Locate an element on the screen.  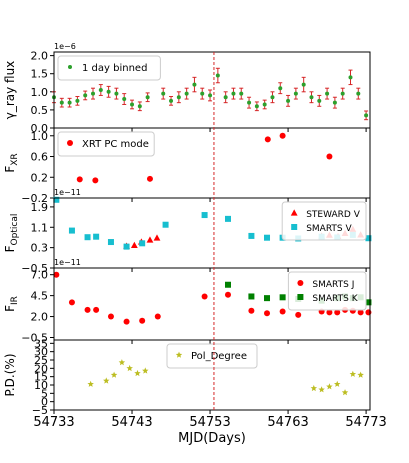
legend: Pol_Degree is located at coordinates (212, 356).